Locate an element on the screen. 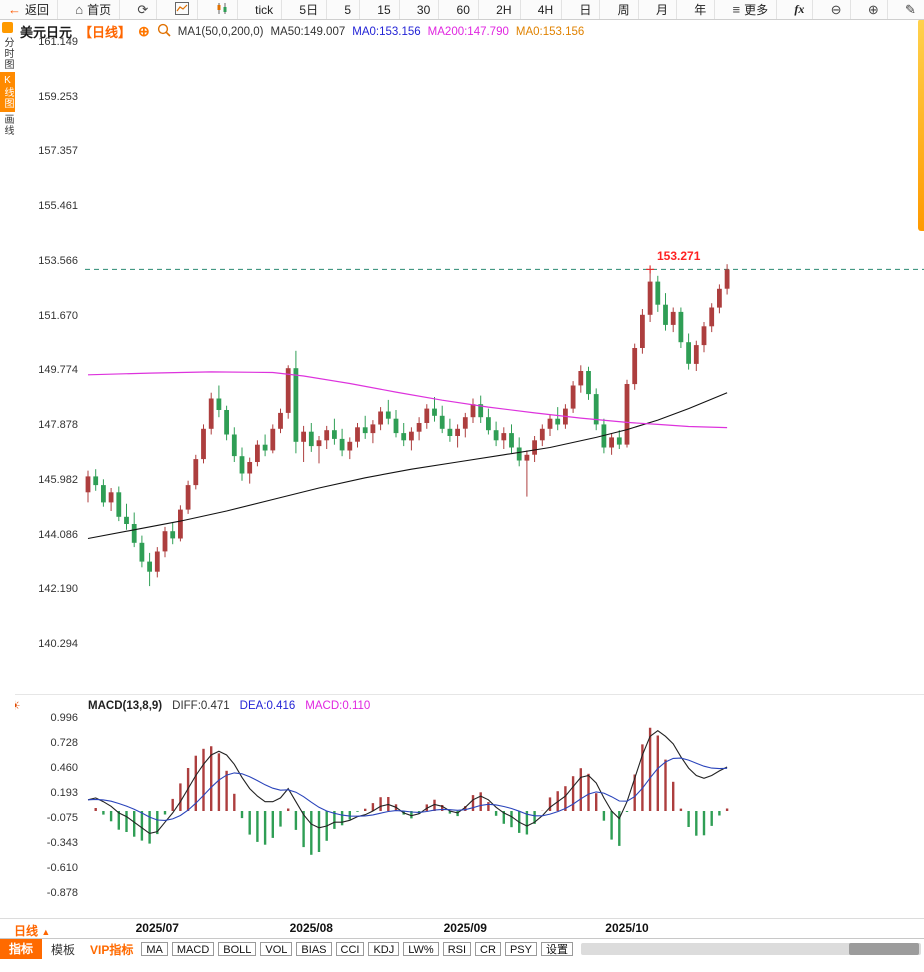  timeframe-5m: 5 is located at coordinates (348, 9).